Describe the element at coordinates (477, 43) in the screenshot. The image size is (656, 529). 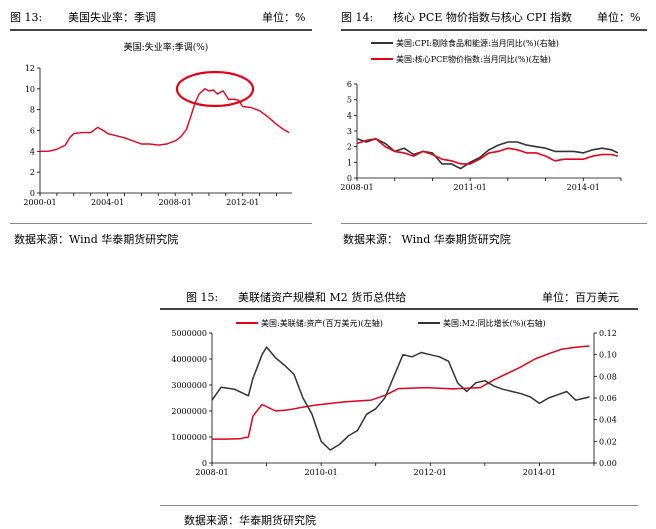
I see `legend-label: 美国:CPI:剔除食品和能源:当月同比(%)(右轴)` at that location.